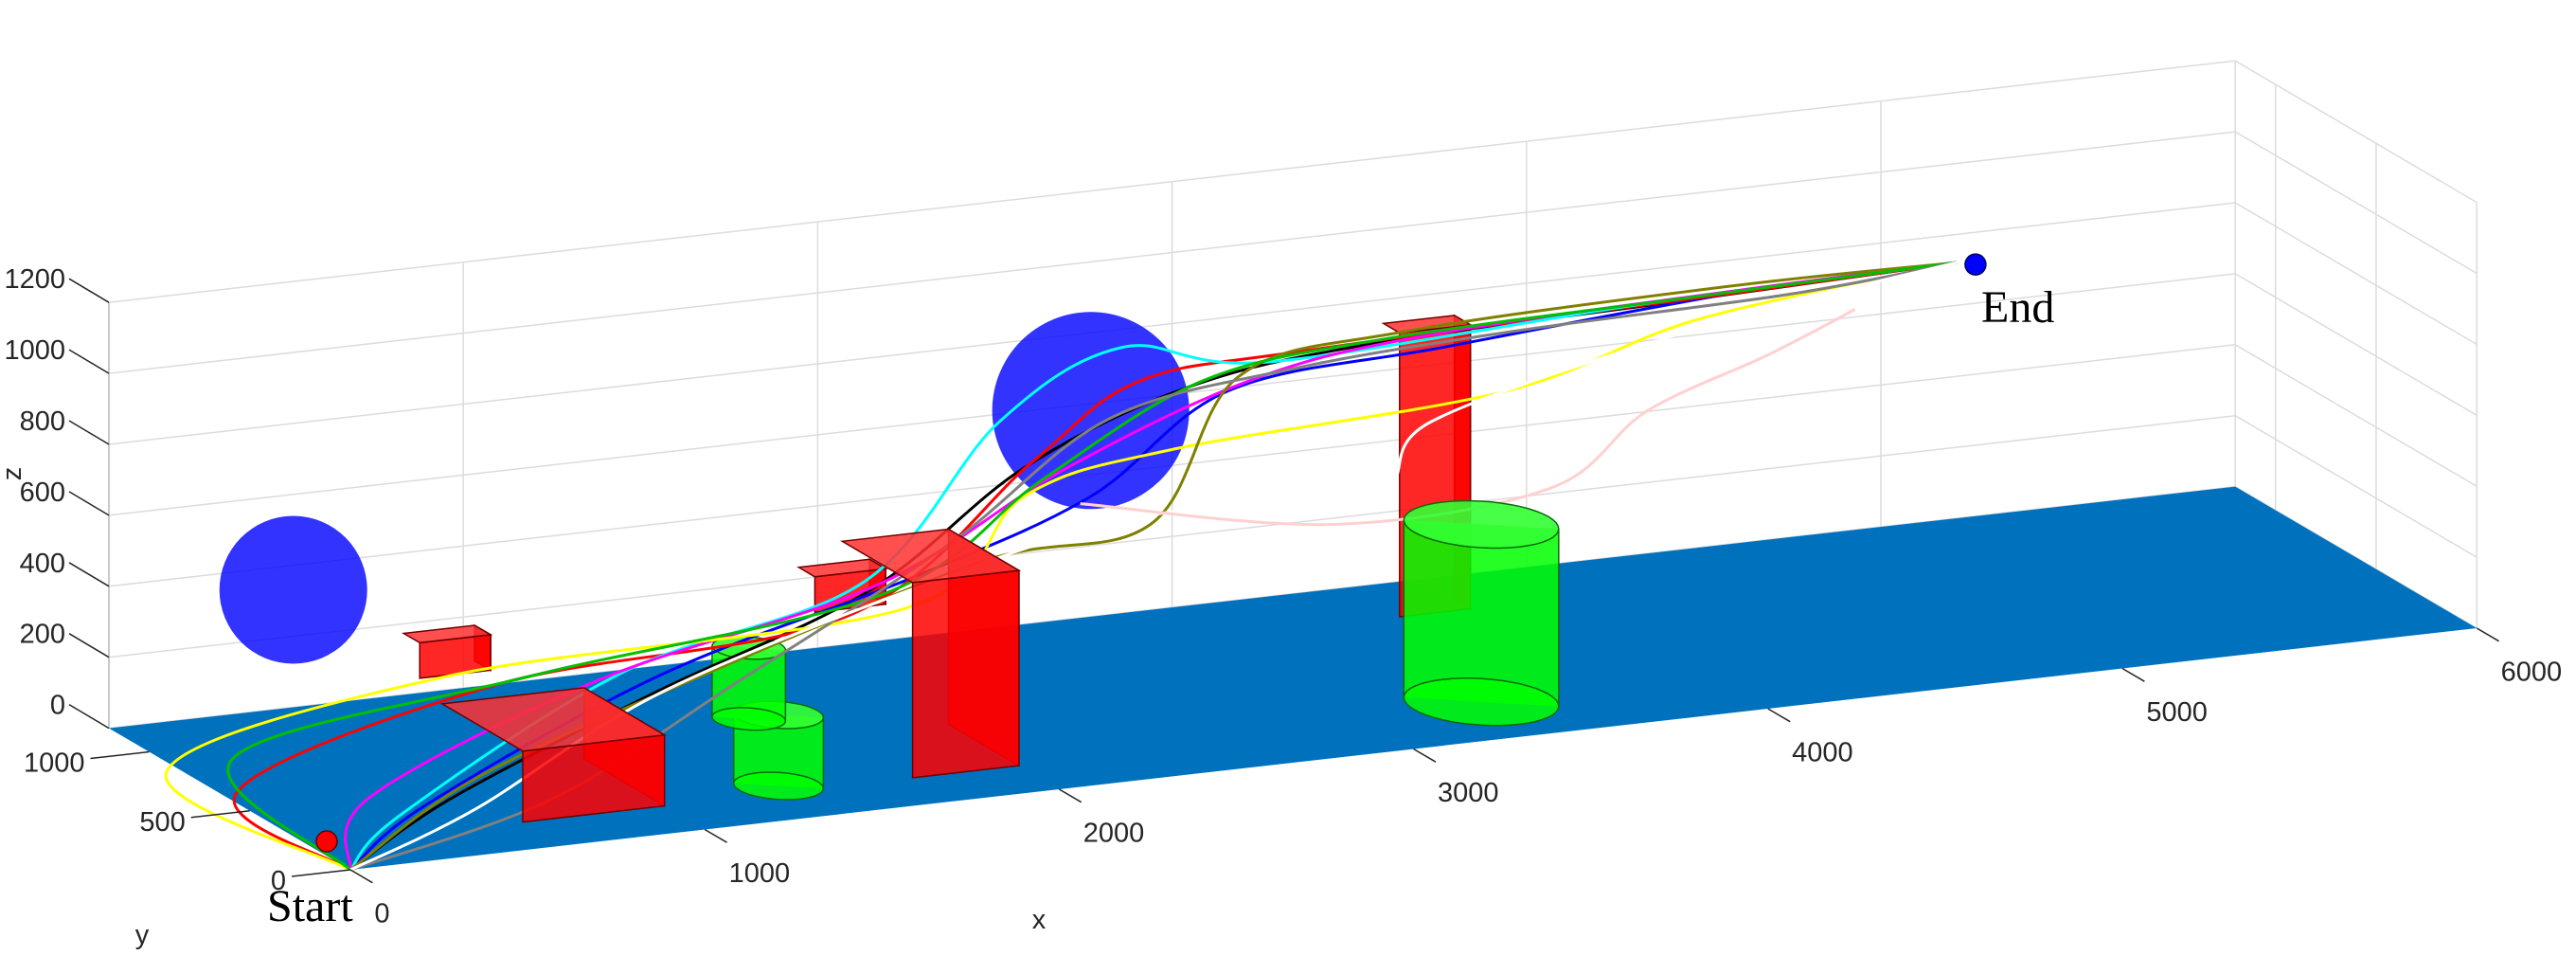 Image resolution: width=2576 pixels, height=974 pixels. I want to click on z-tick-label: 0, so click(57, 706).